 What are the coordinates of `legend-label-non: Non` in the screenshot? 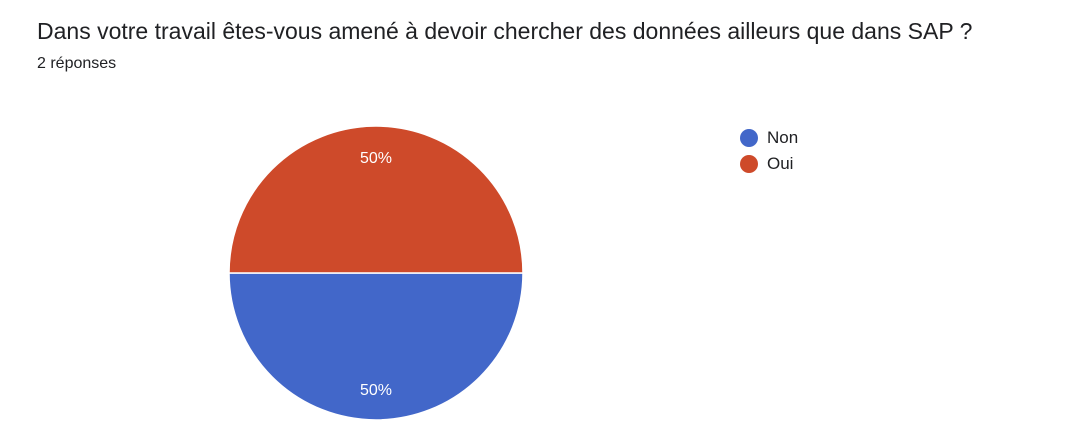 It's located at (783, 137).